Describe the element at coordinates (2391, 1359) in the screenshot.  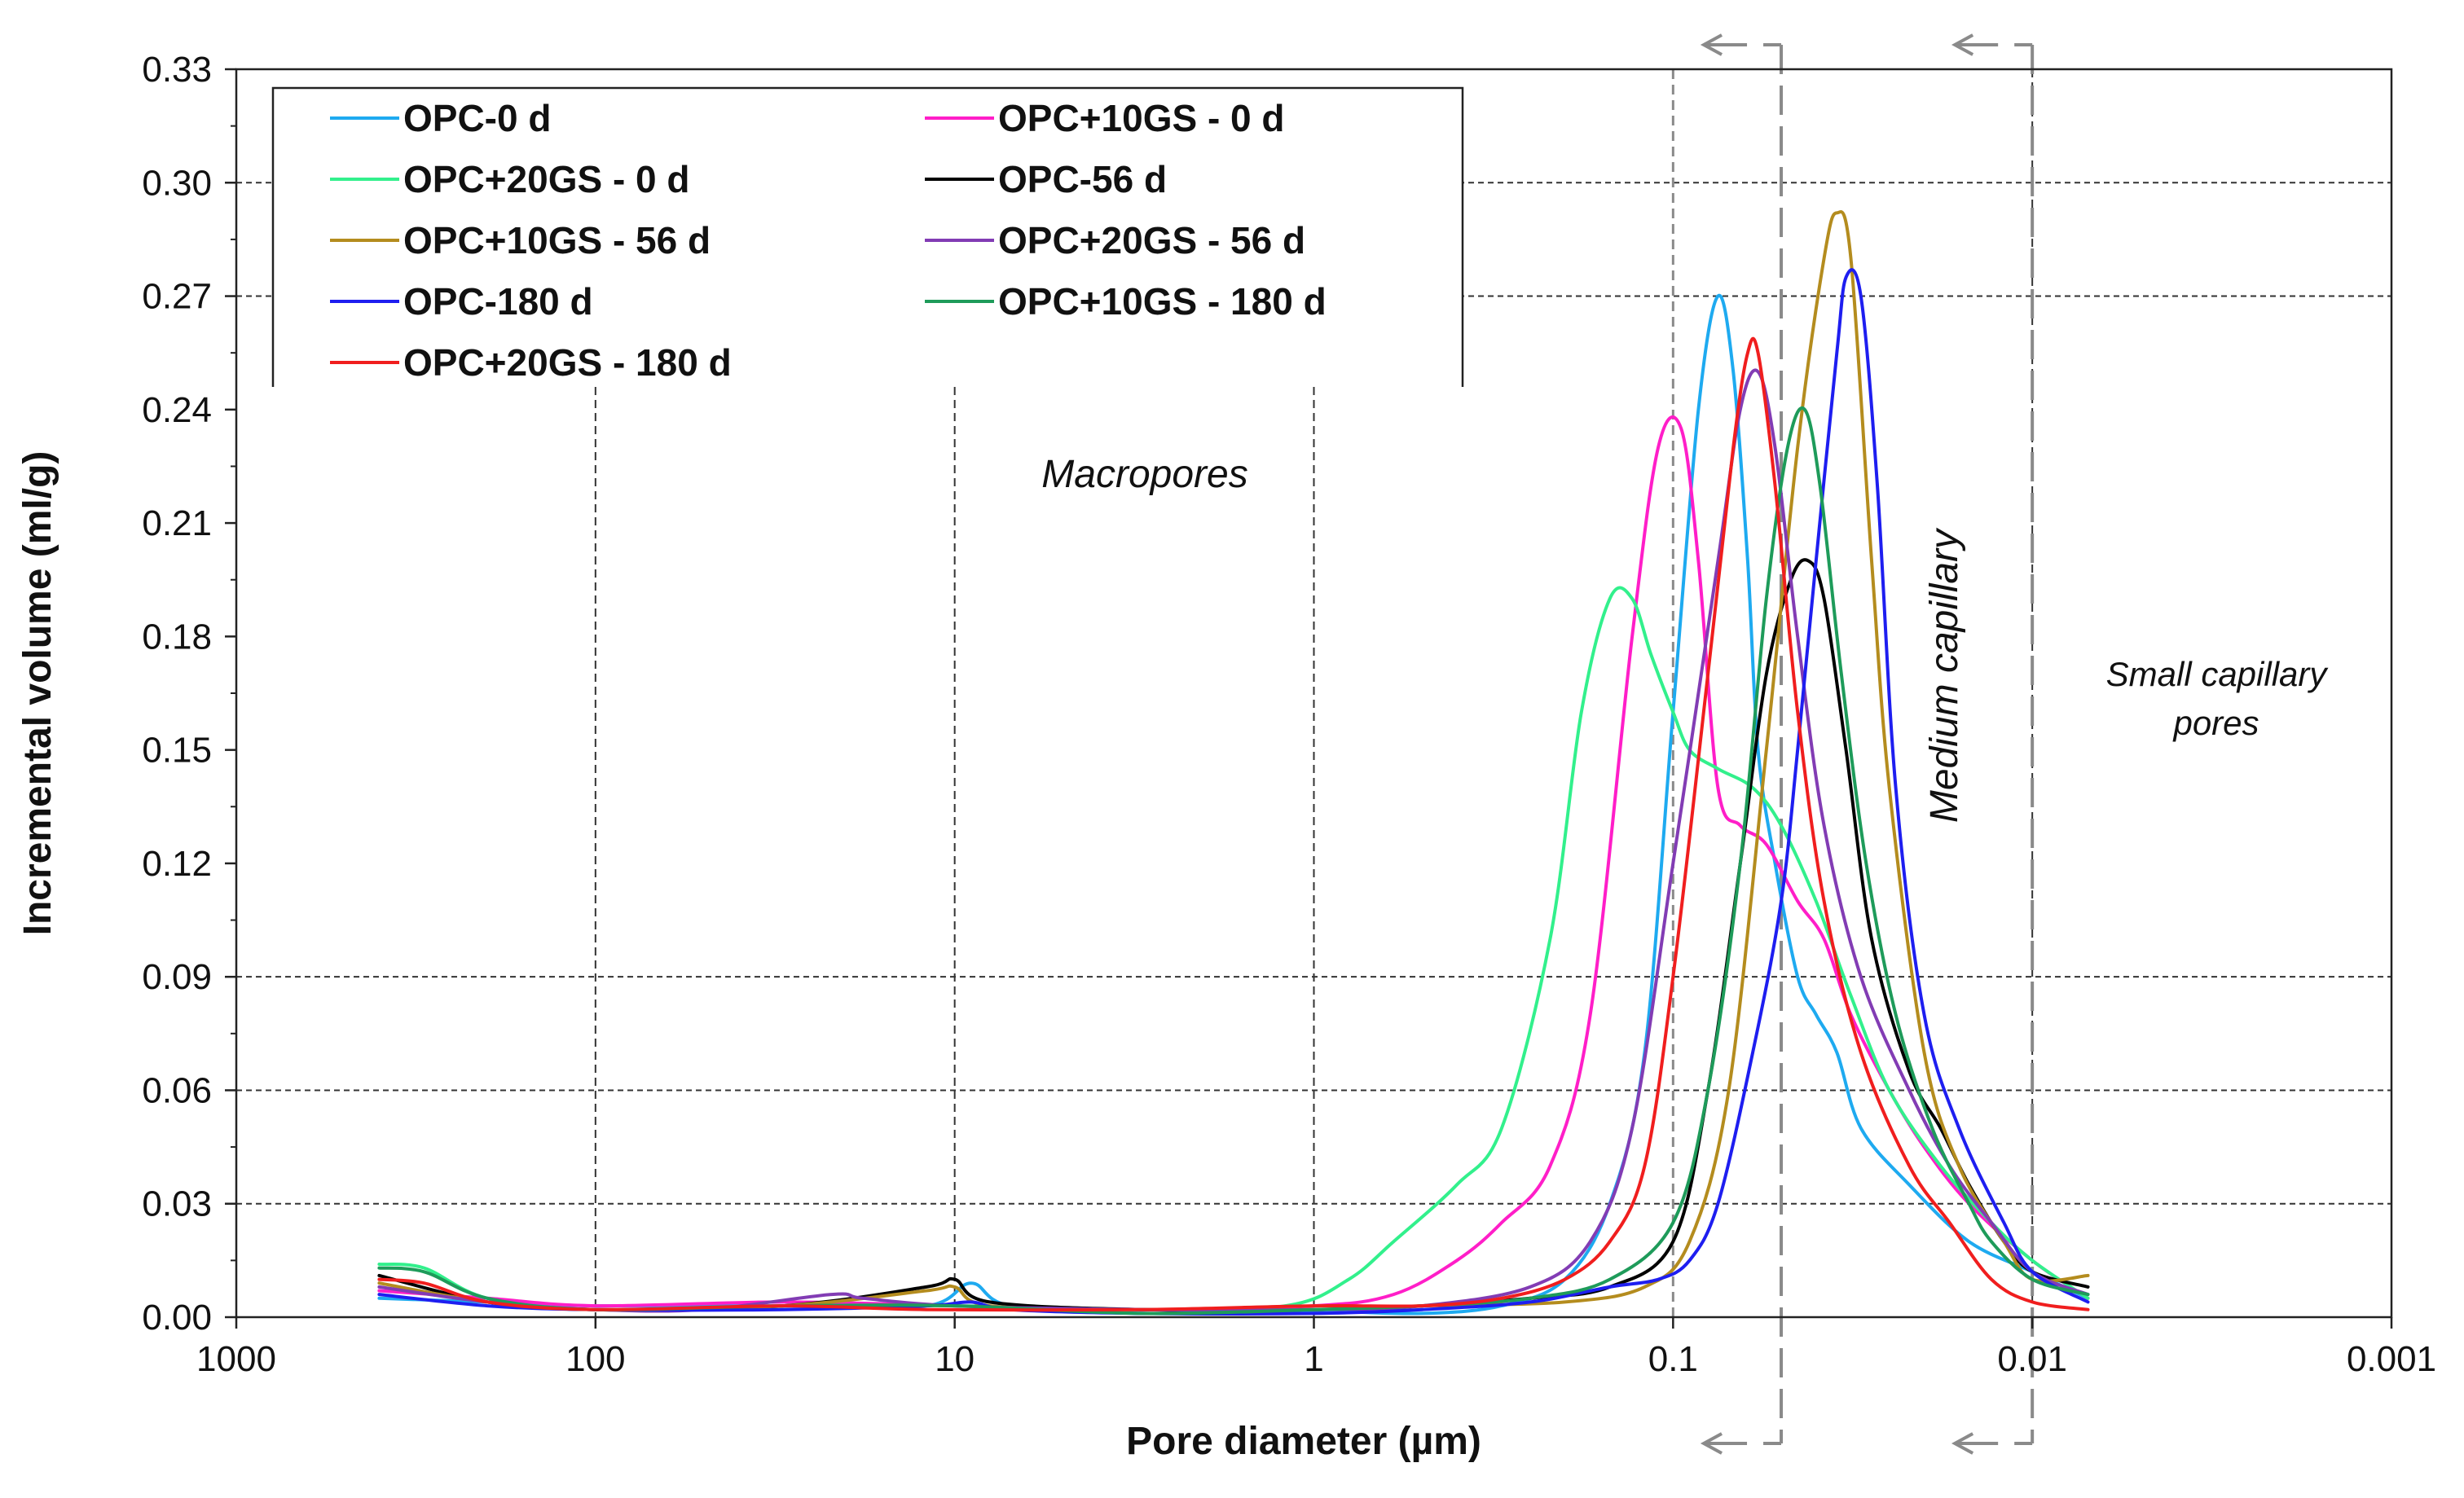
I see `x-tick-label: 0.001` at that location.